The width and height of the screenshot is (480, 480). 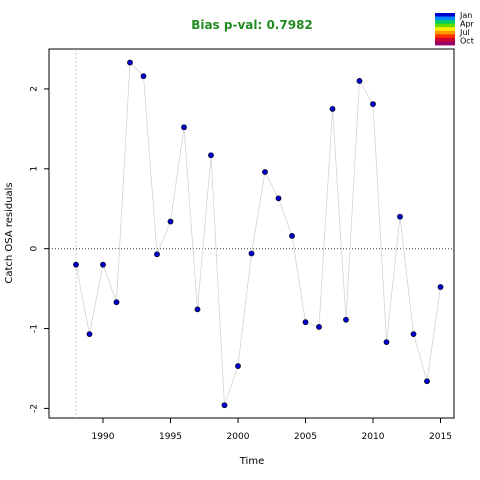 What do you see at coordinates (35, 408) in the screenshot?
I see `y-tick-label: -2` at bounding box center [35, 408].